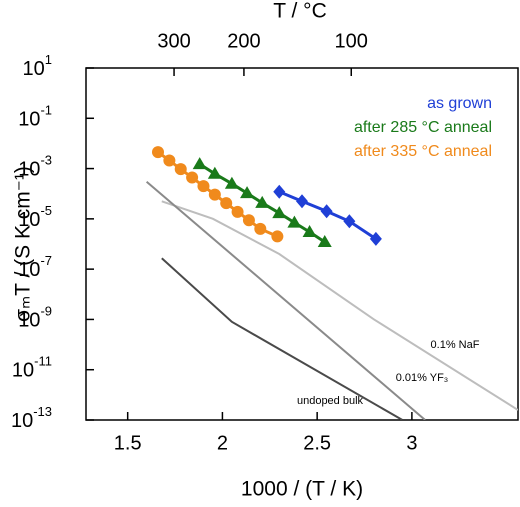 This screenshot has height=507, width=520. I want to click on x-axis-label: 1000 / (T / K), so click(302, 489).